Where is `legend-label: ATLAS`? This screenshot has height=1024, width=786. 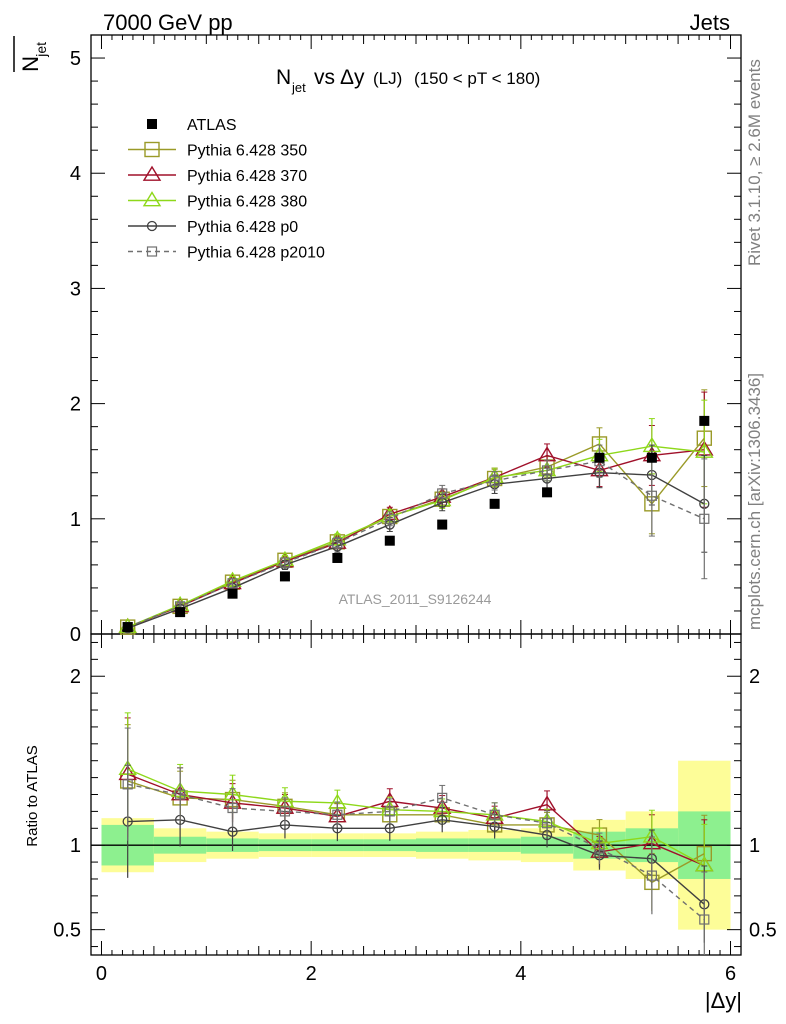 legend-label: ATLAS is located at coordinates (212, 125).